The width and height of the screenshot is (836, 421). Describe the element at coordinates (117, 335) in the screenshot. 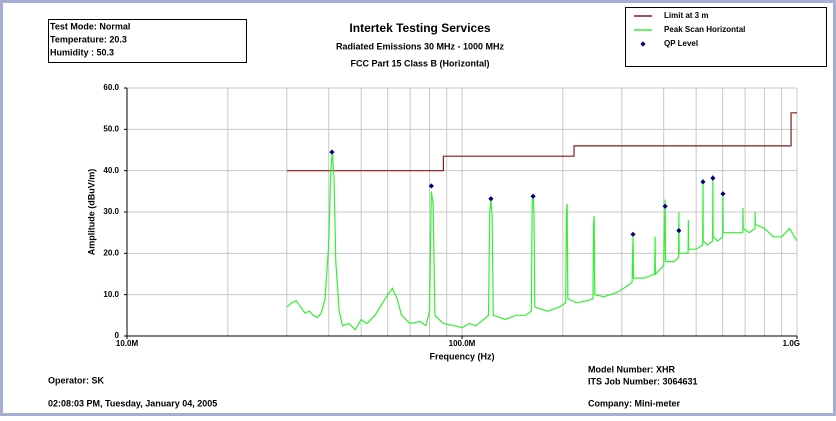

I see `y-tick-label: 0` at that location.